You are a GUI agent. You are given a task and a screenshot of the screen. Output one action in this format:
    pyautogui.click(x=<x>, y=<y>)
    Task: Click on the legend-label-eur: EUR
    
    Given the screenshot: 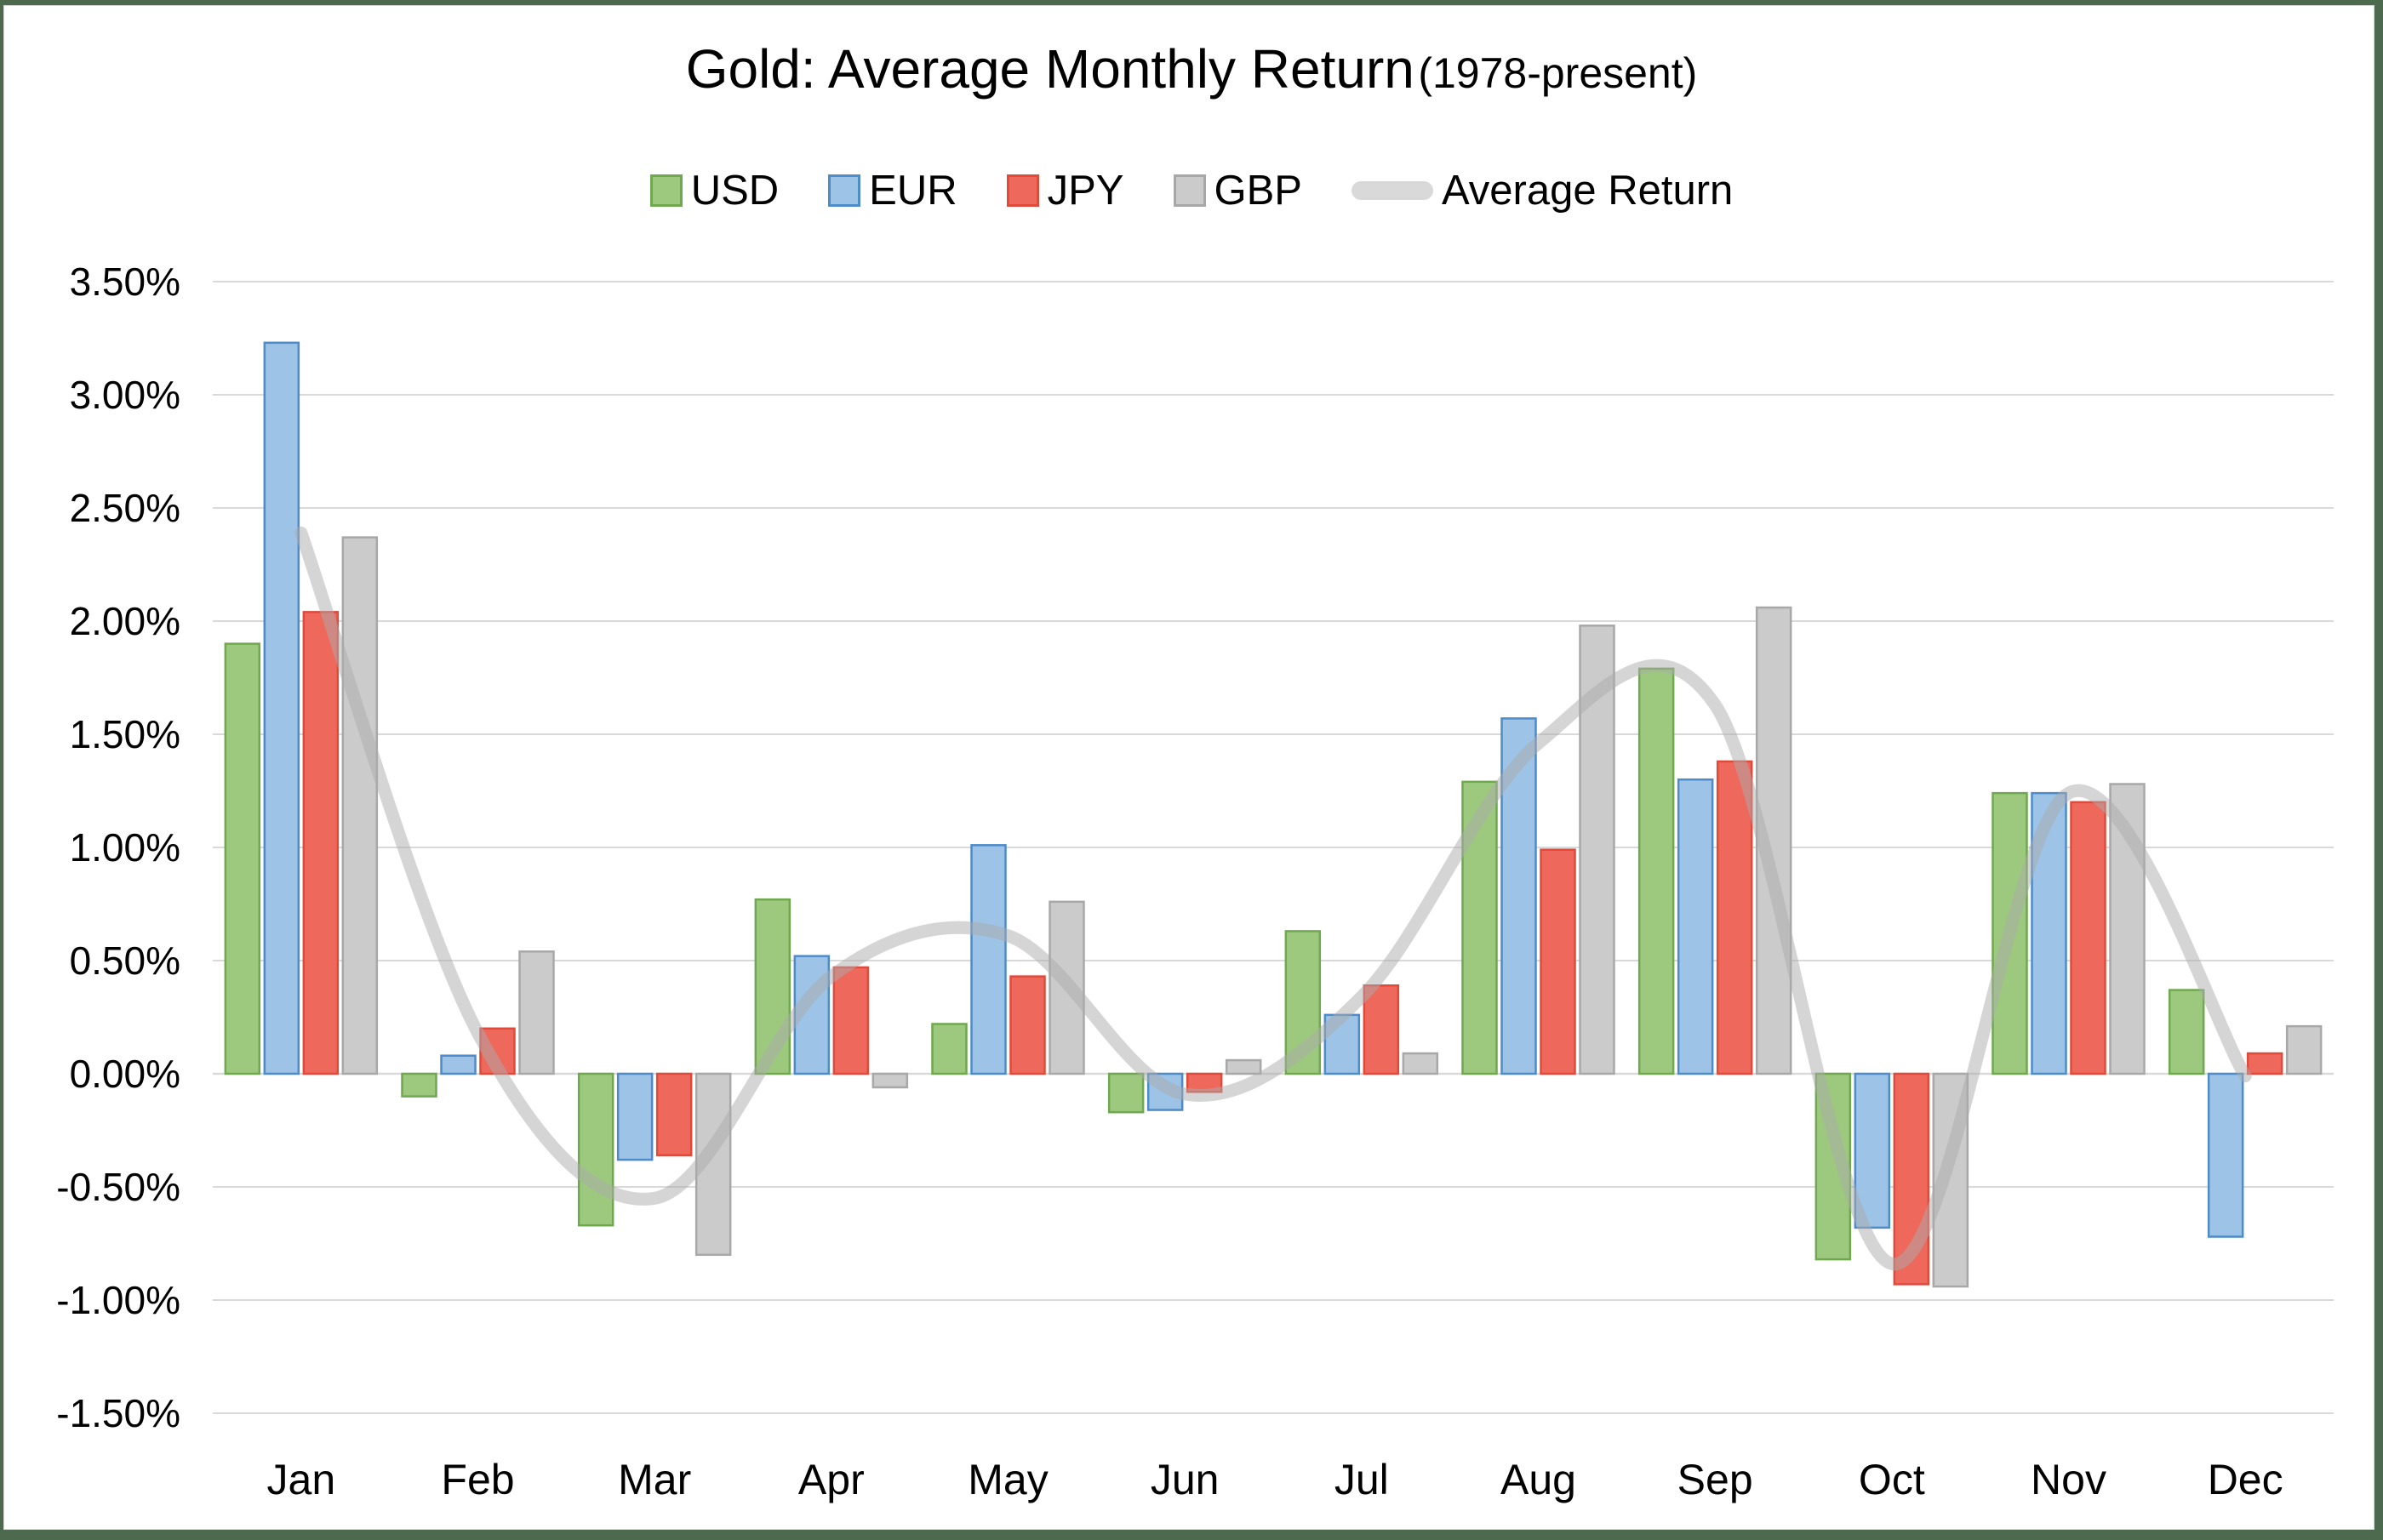 What is the action you would take?
    pyautogui.click(x=913, y=191)
    